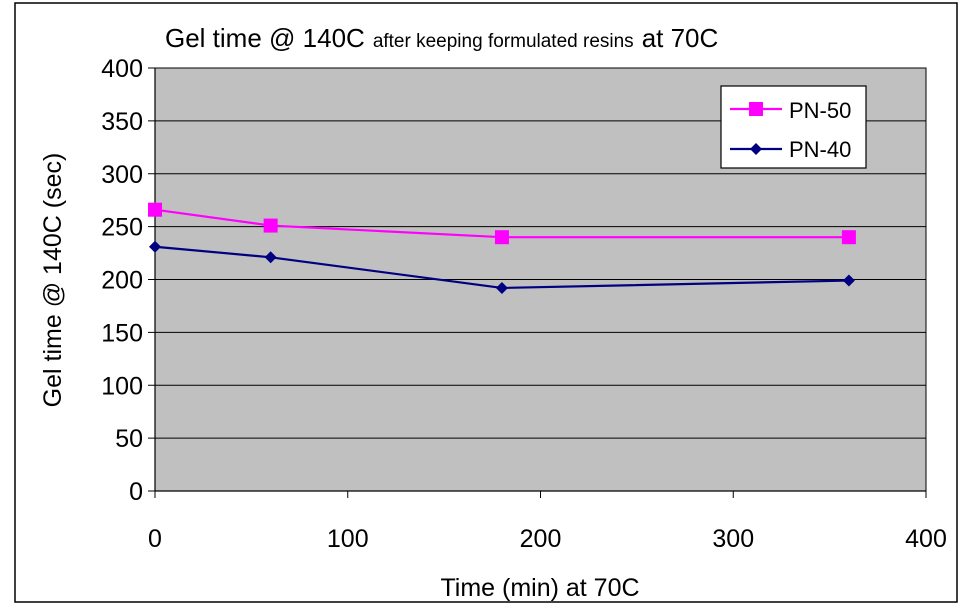 The height and width of the screenshot is (604, 961). Describe the element at coordinates (53, 280) in the screenshot. I see `y-axis-label: Gel time @ 140C (sec)` at that location.